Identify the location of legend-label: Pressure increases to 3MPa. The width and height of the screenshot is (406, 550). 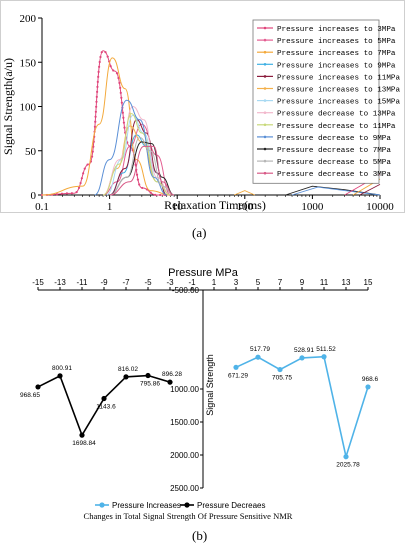
(336, 30).